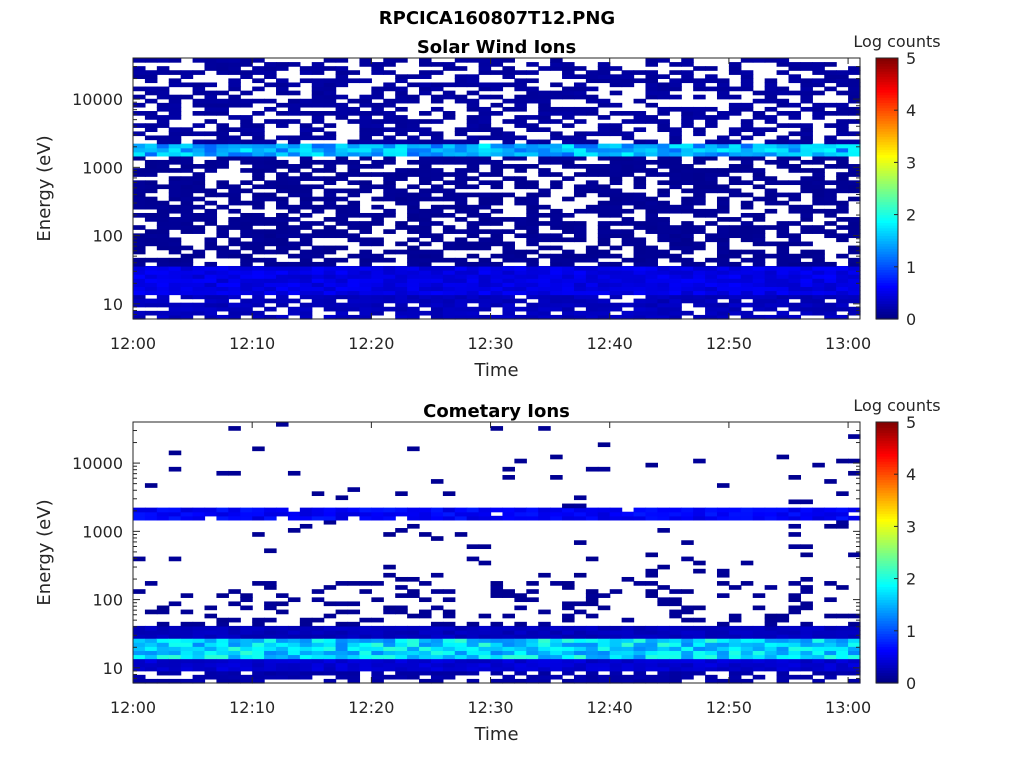  Describe the element at coordinates (107, 600) in the screenshot. I see `y-tick-label: 100` at that location.